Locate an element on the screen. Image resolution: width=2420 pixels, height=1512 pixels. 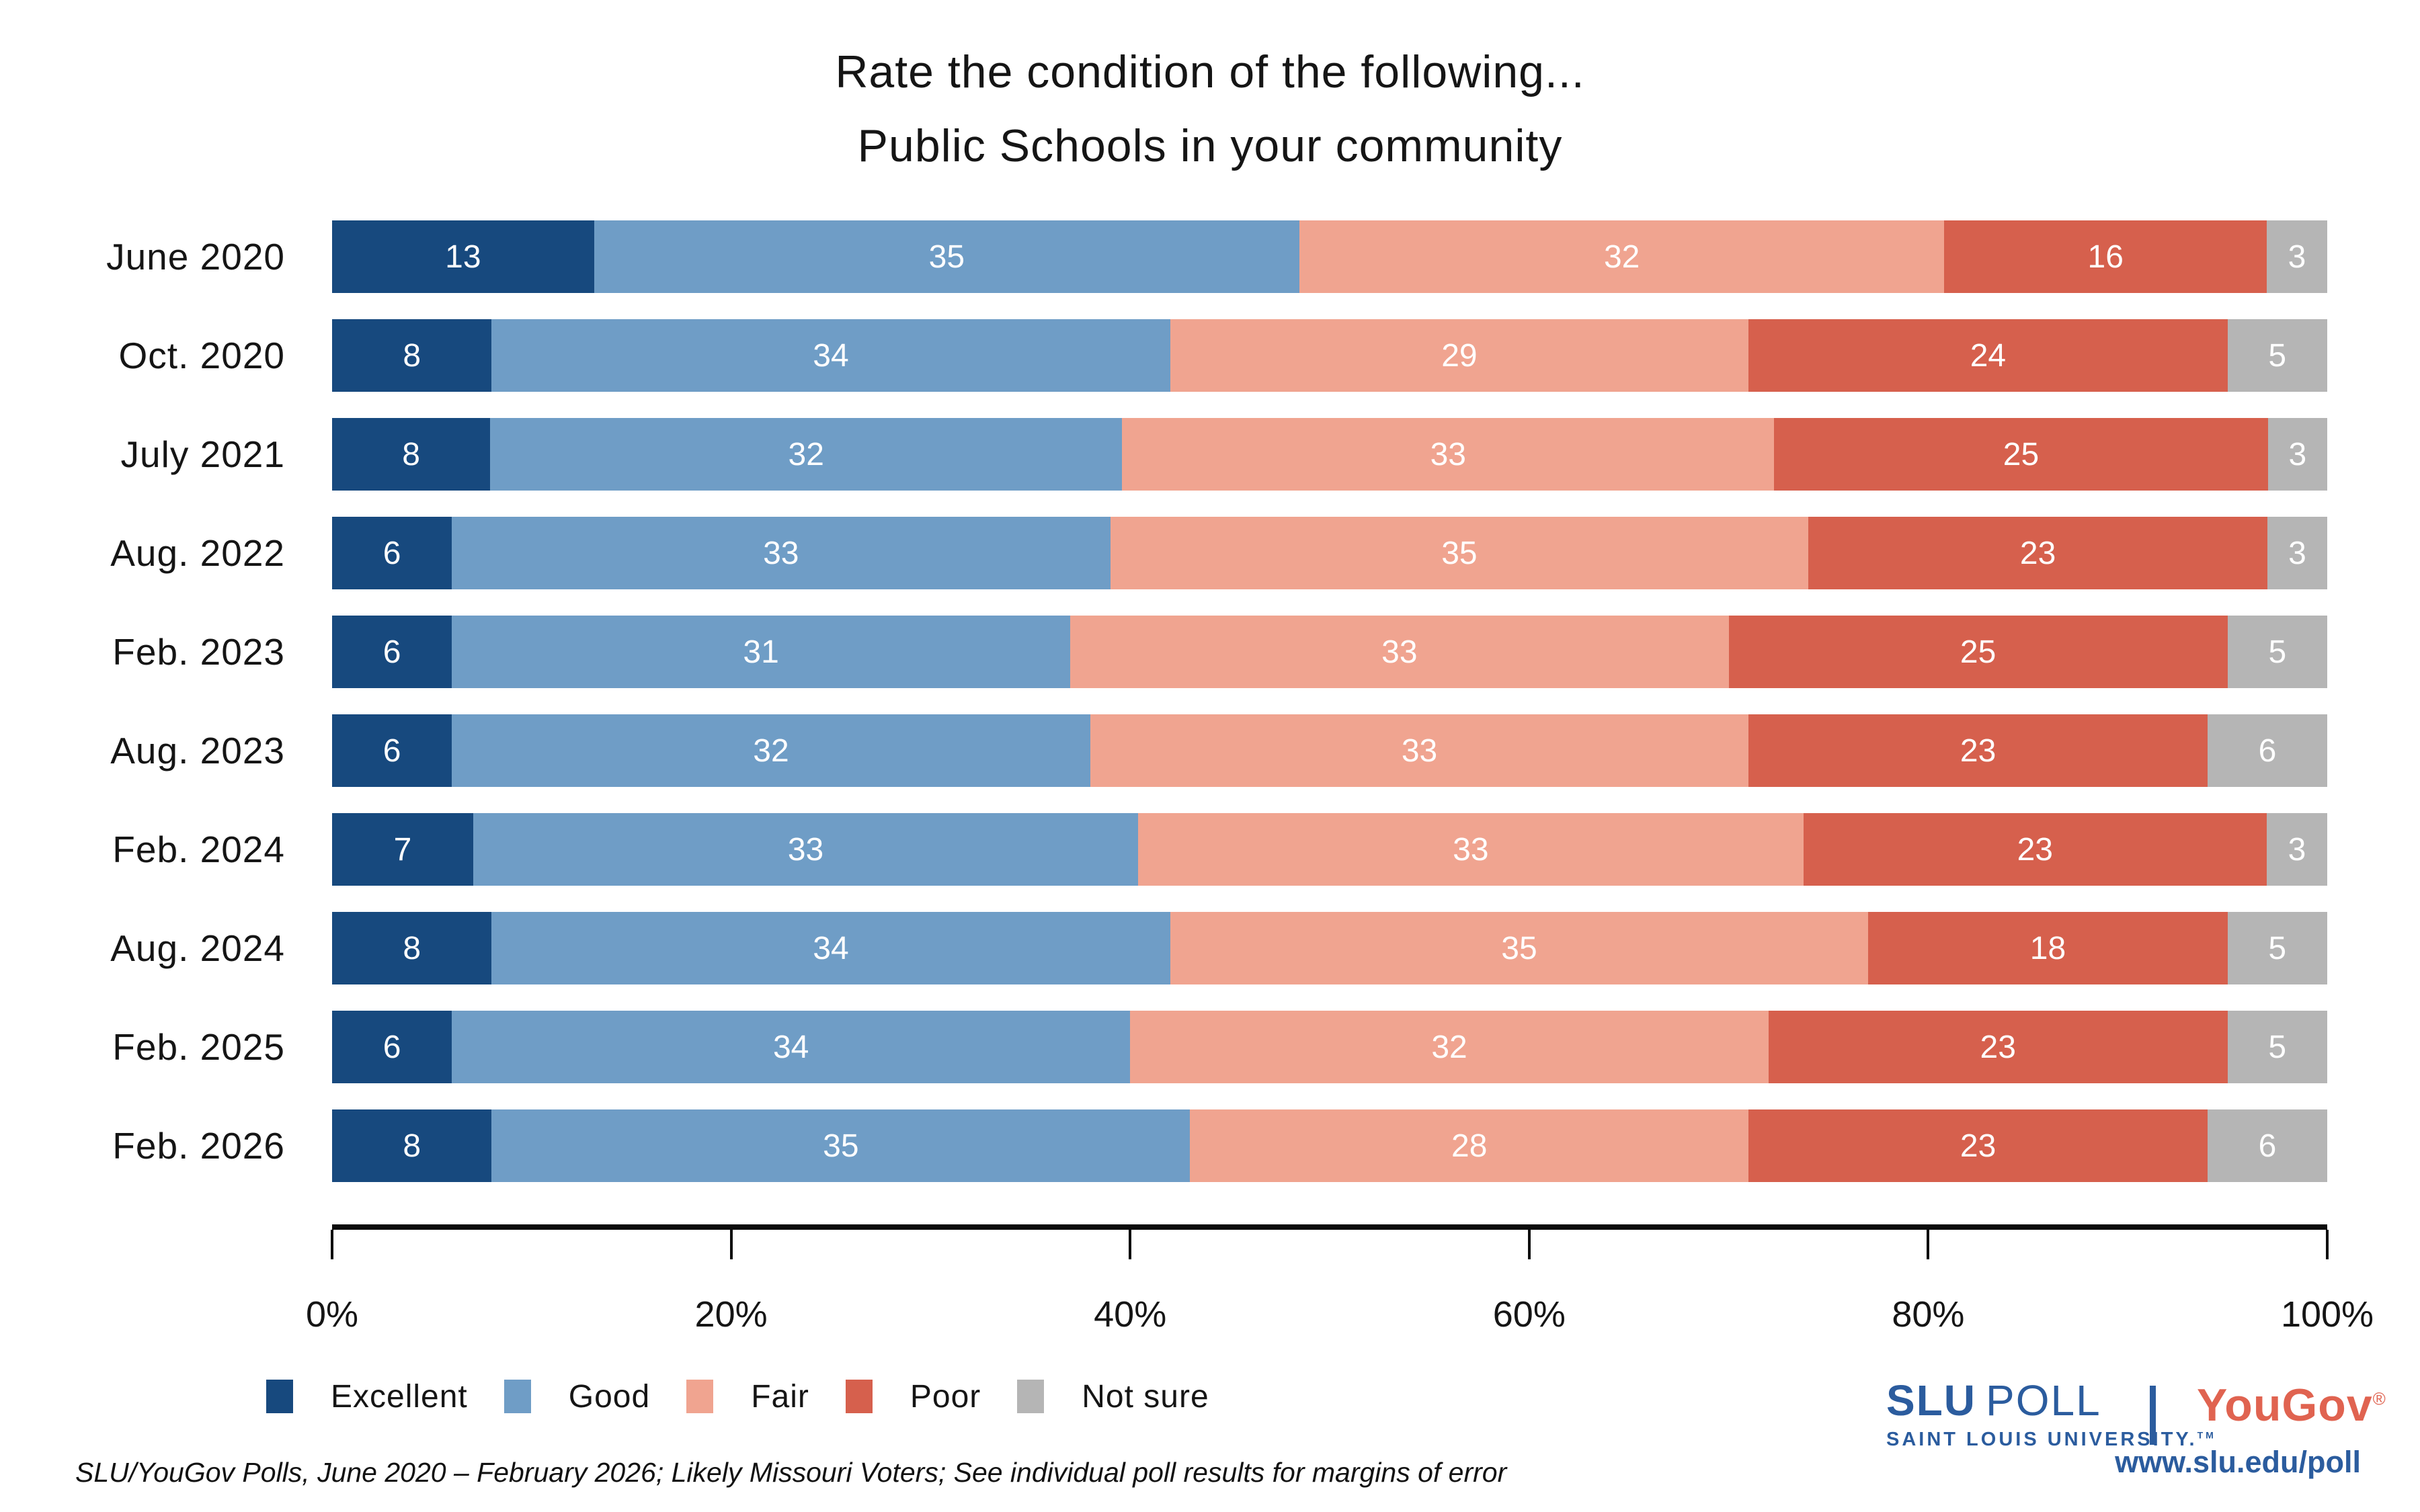
chart-row-feb.-2024: Feb. 2024 7 33 33 23 3 is located at coordinates (1210, 850).